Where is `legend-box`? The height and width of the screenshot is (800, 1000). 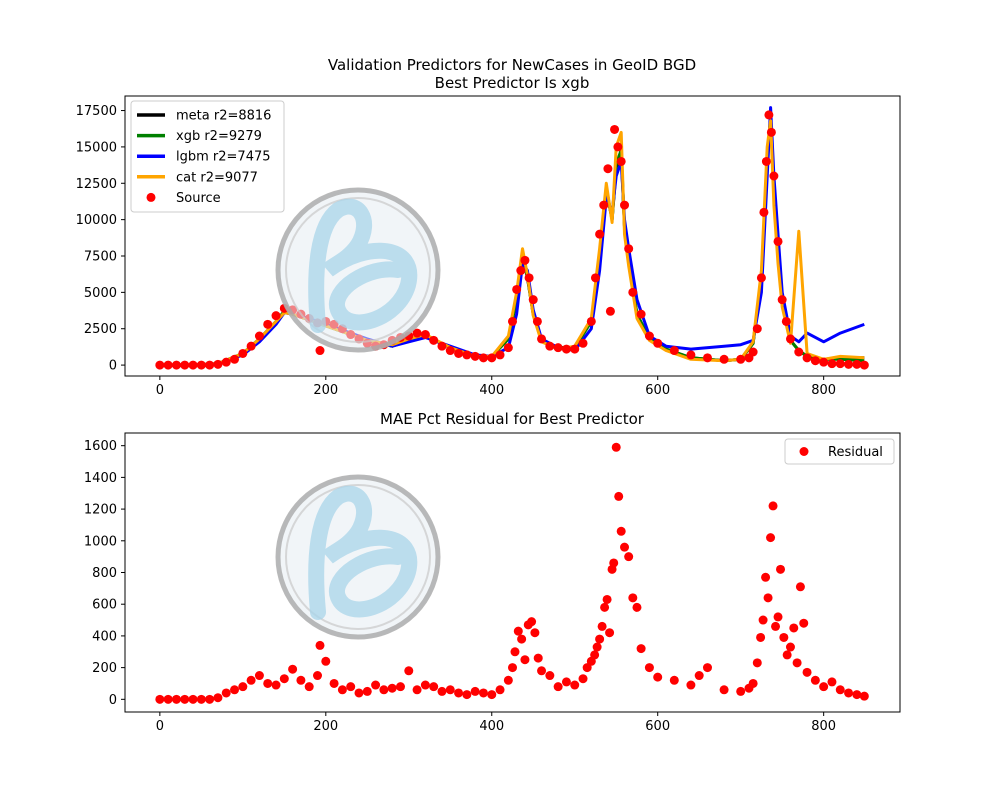 legend-box is located at coordinates (207, 156).